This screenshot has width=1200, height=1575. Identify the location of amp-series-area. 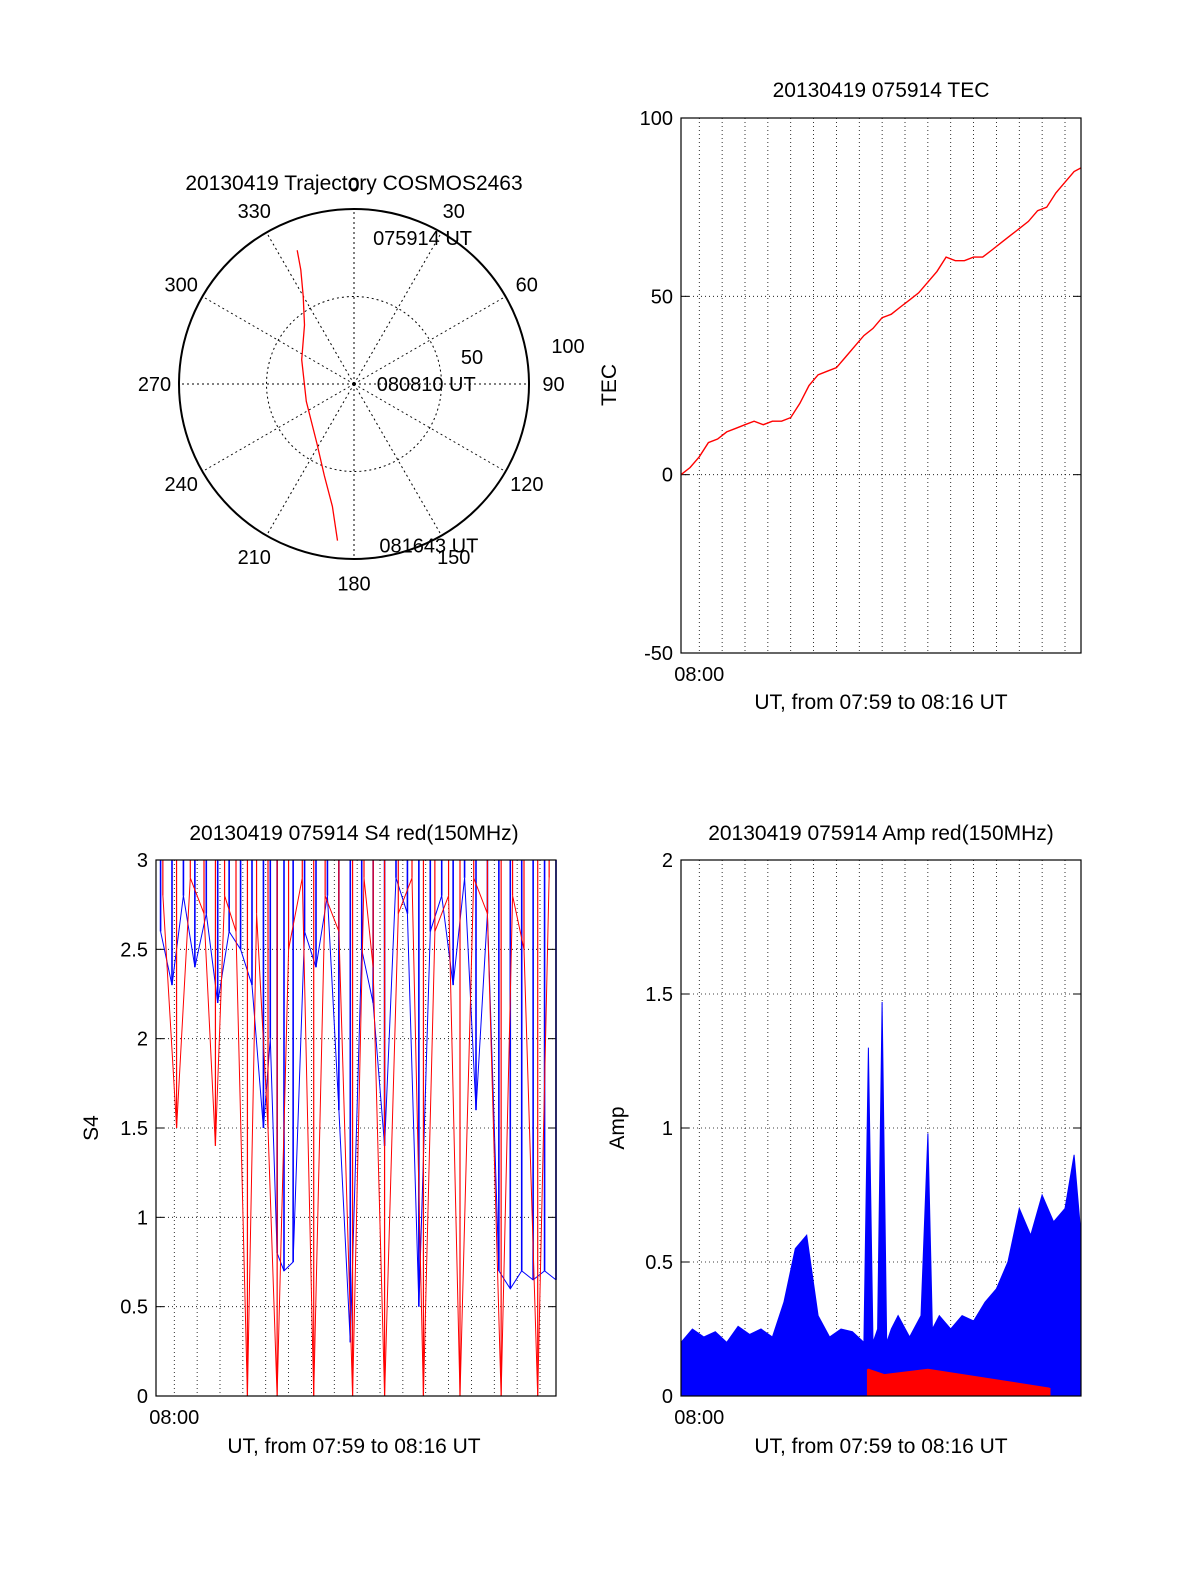
(881, 1199).